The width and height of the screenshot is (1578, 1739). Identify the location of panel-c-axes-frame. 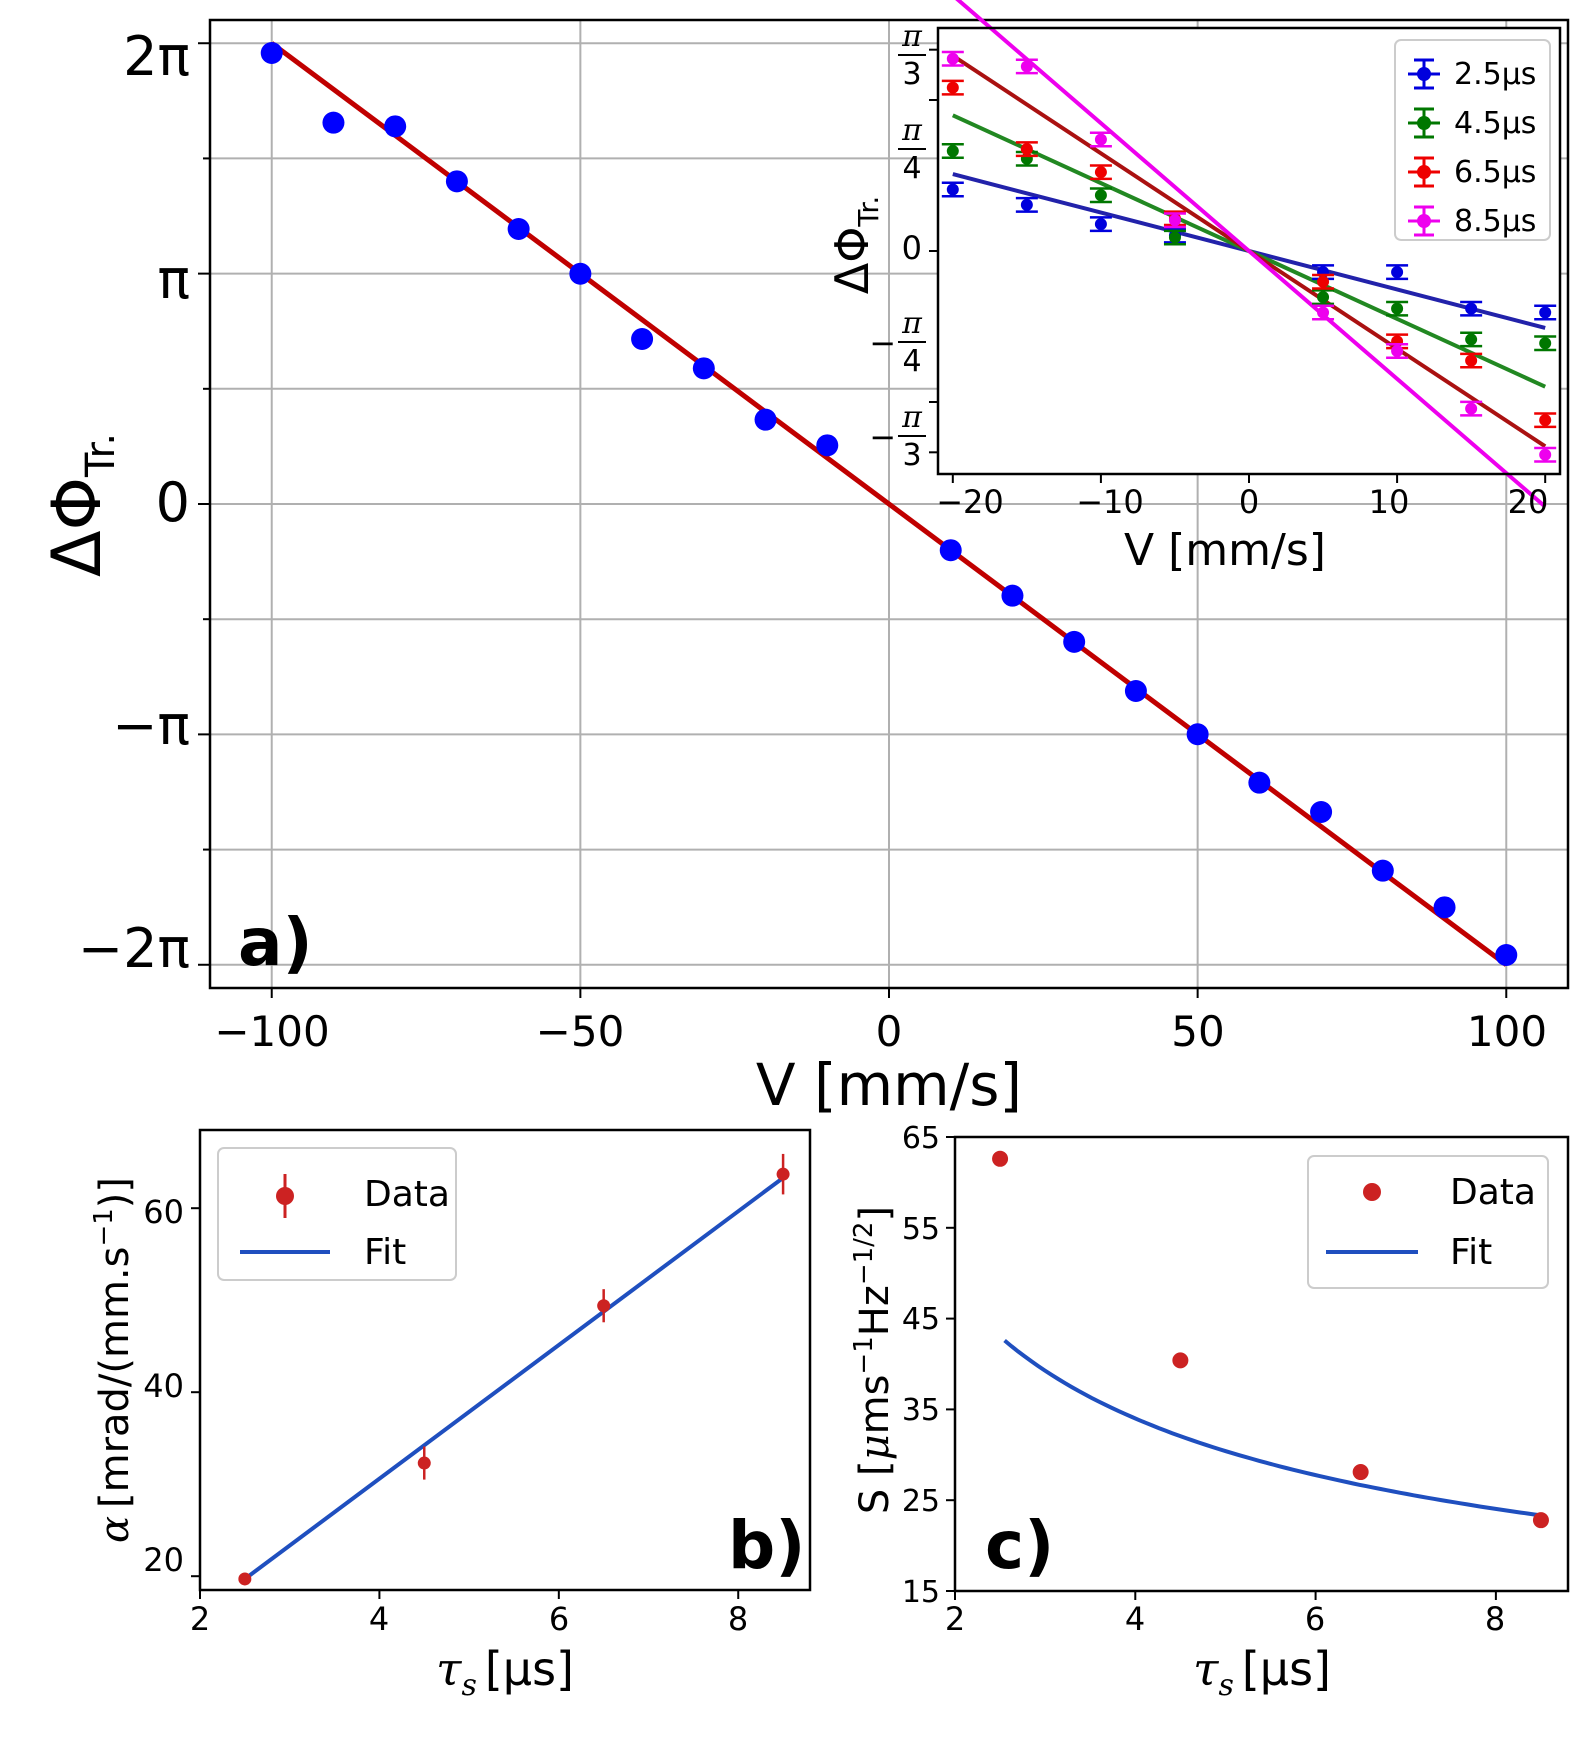
(1261, 1364).